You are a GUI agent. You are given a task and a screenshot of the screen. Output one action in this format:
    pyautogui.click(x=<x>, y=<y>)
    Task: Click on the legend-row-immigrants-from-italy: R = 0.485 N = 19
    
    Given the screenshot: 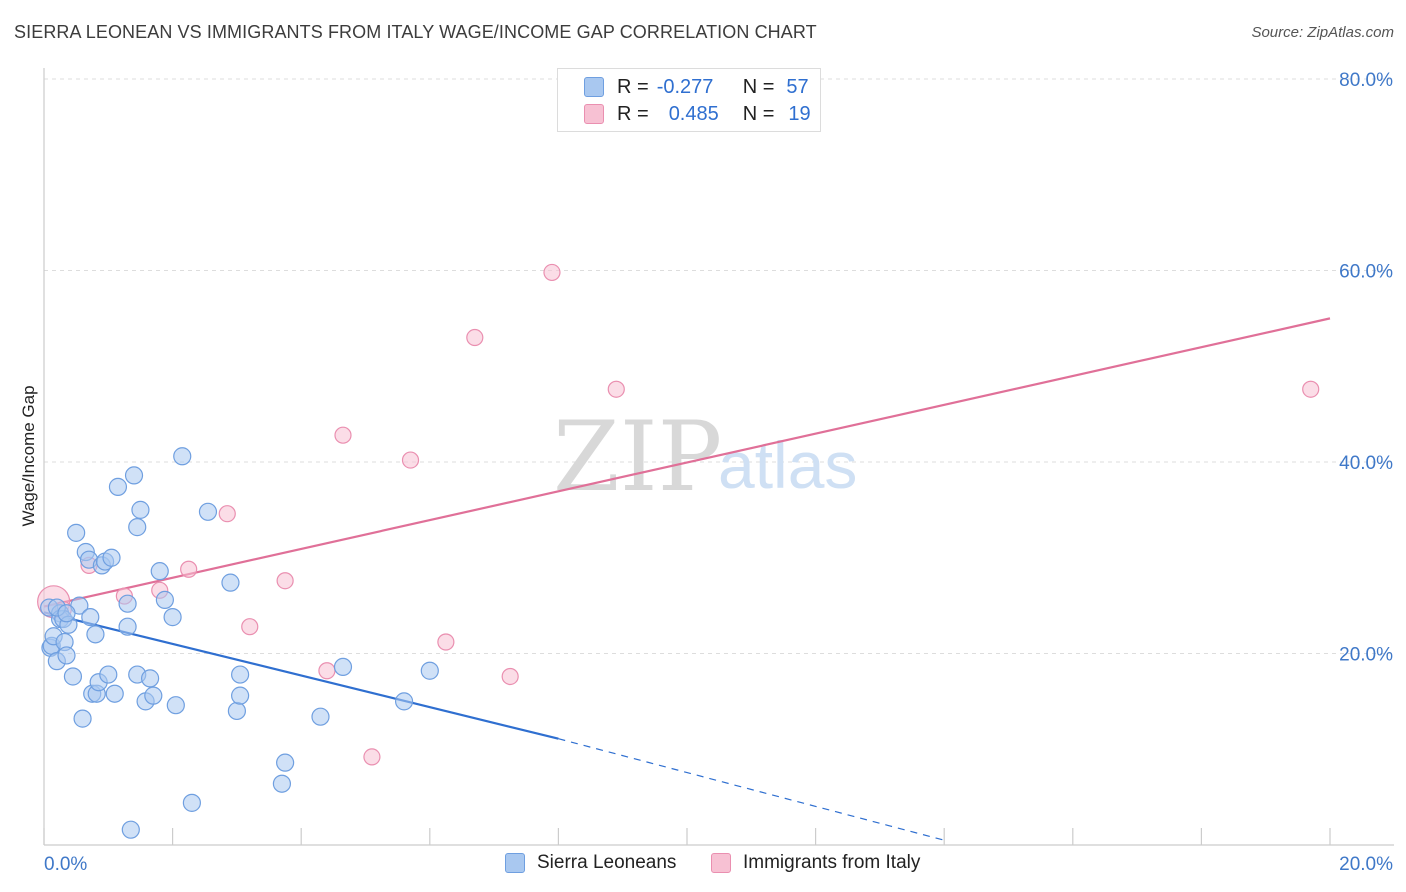 What is the action you would take?
    pyautogui.click(x=697, y=114)
    